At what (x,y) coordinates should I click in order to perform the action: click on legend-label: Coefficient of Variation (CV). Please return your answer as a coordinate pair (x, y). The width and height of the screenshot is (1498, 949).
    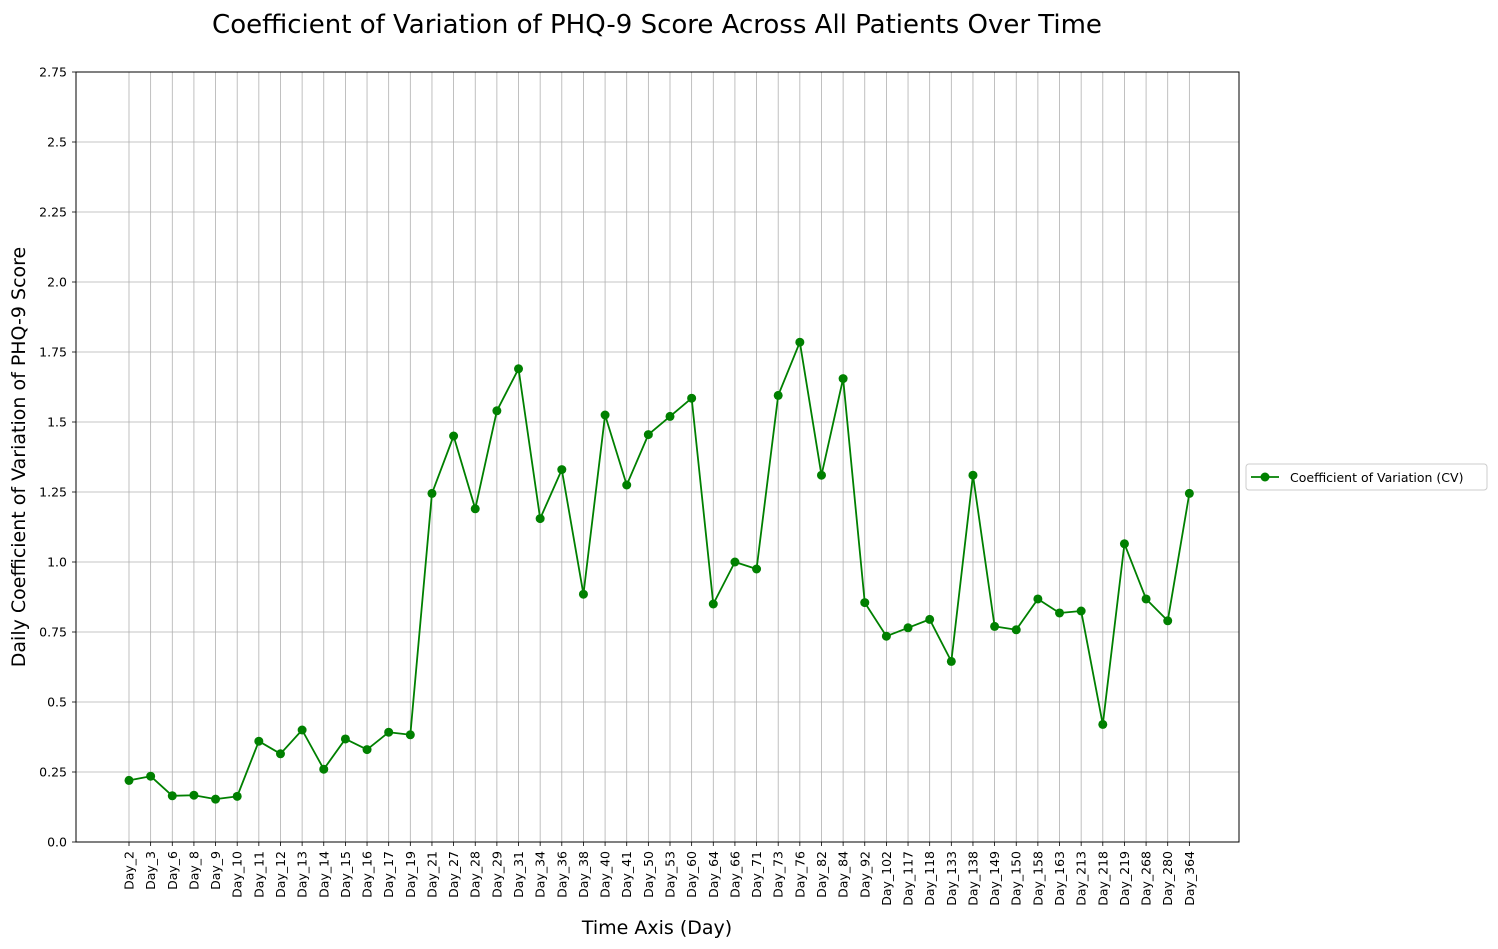
    Looking at the image, I should click on (1376, 477).